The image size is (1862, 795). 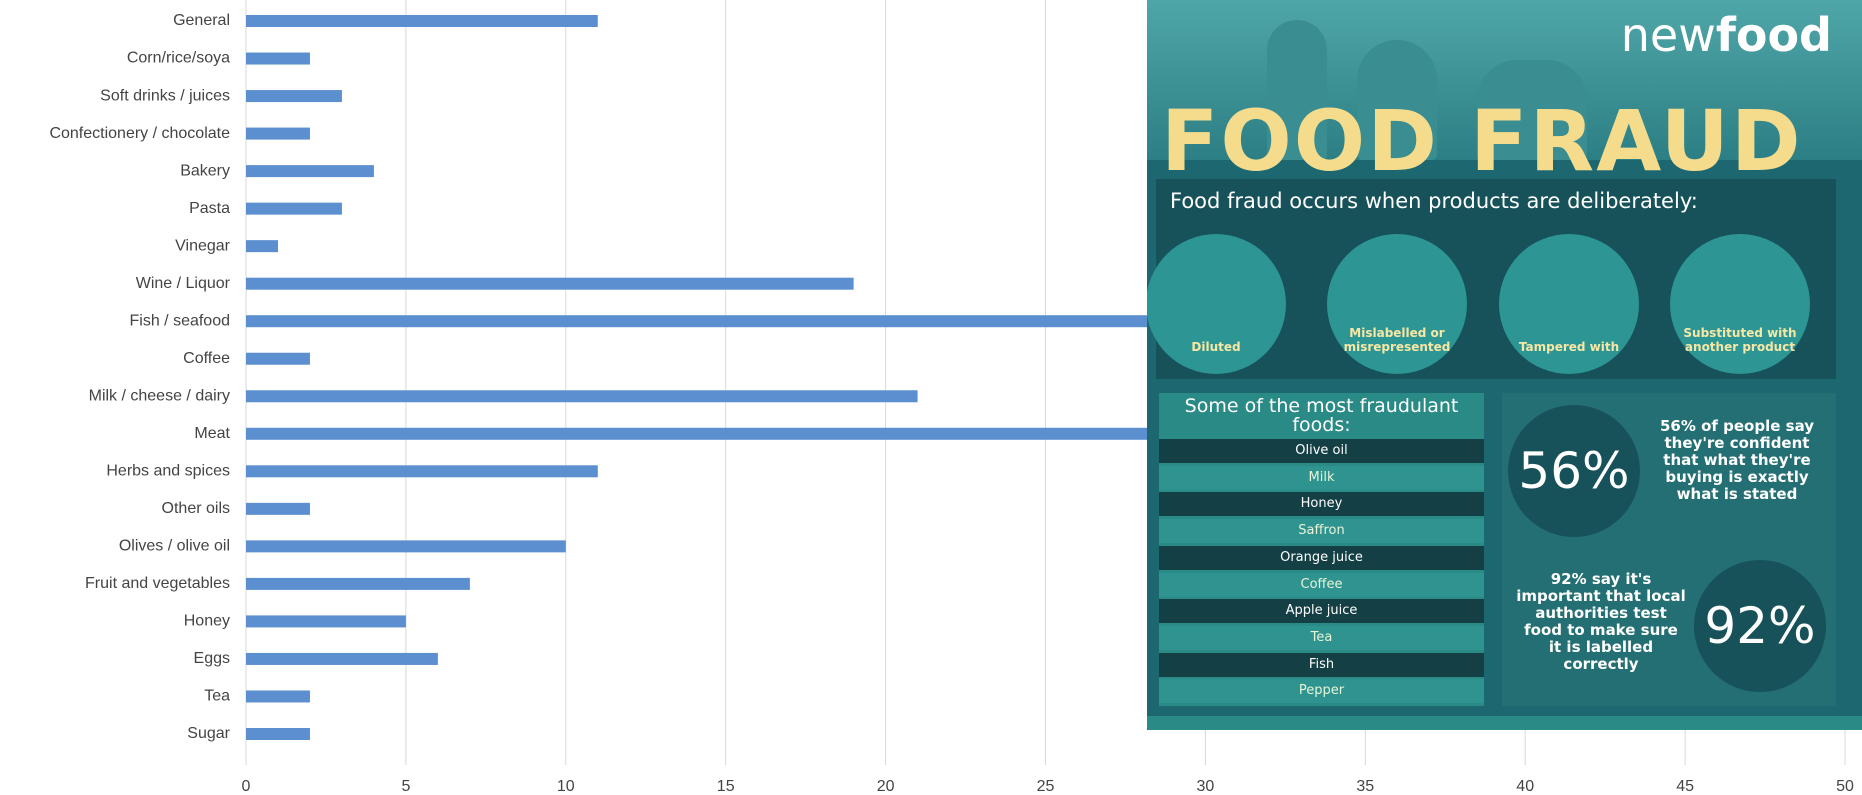 I want to click on food-row: Pepper, so click(x=1321, y=691).